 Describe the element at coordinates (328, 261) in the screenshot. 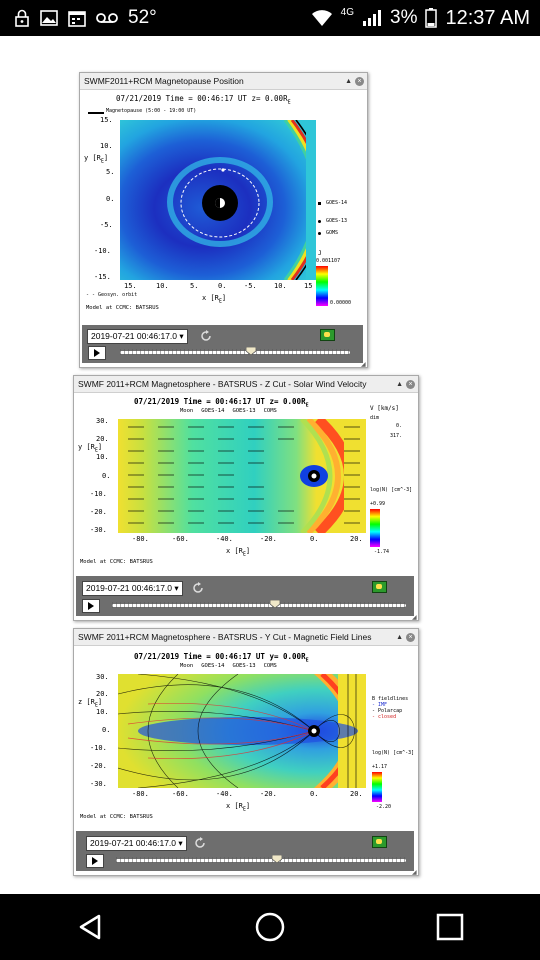

I see `colorbar-max: 0.001107` at that location.